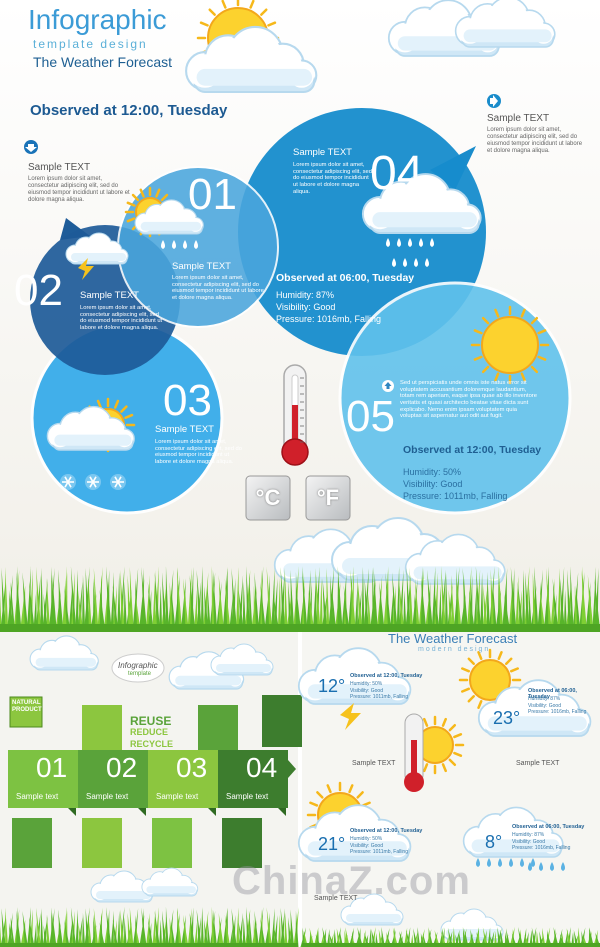 This screenshot has width=600, height=947. Describe the element at coordinates (414, 760) in the screenshot. I see `thermo-mercury` at that location.